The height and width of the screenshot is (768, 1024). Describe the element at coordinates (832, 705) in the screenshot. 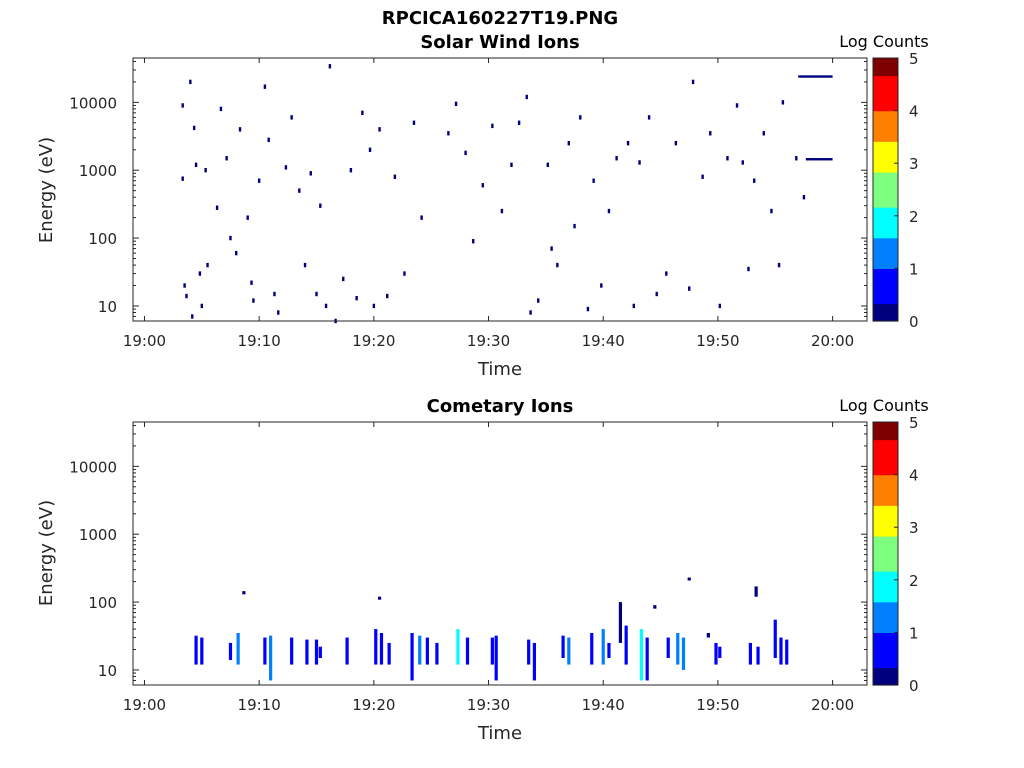

I see `x-tick-label: 20:00` at that location.